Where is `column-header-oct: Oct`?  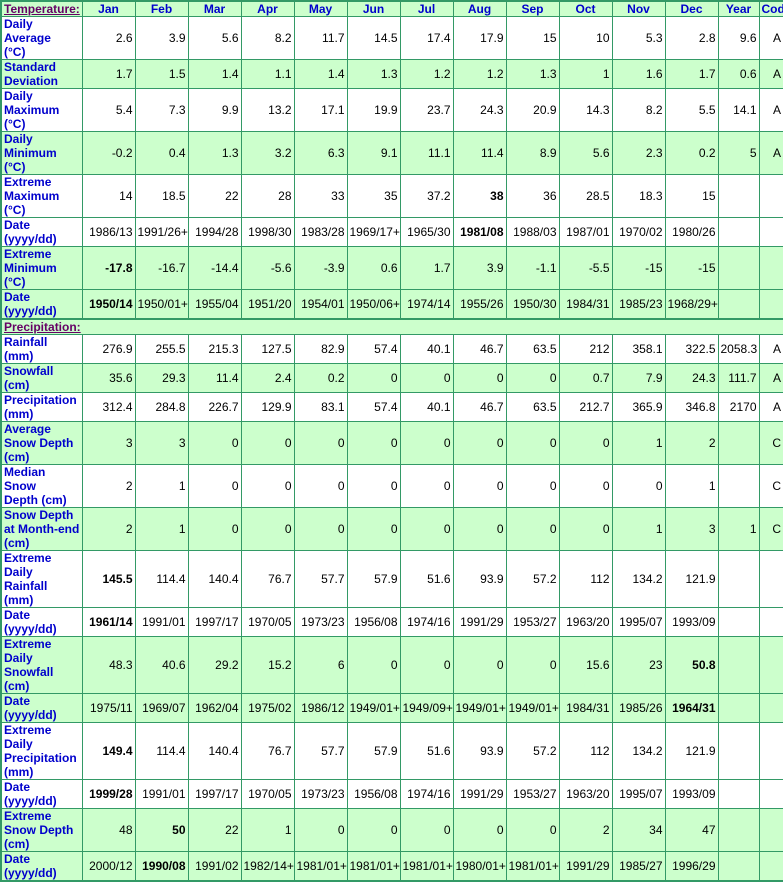 column-header-oct: Oct is located at coordinates (585, 8).